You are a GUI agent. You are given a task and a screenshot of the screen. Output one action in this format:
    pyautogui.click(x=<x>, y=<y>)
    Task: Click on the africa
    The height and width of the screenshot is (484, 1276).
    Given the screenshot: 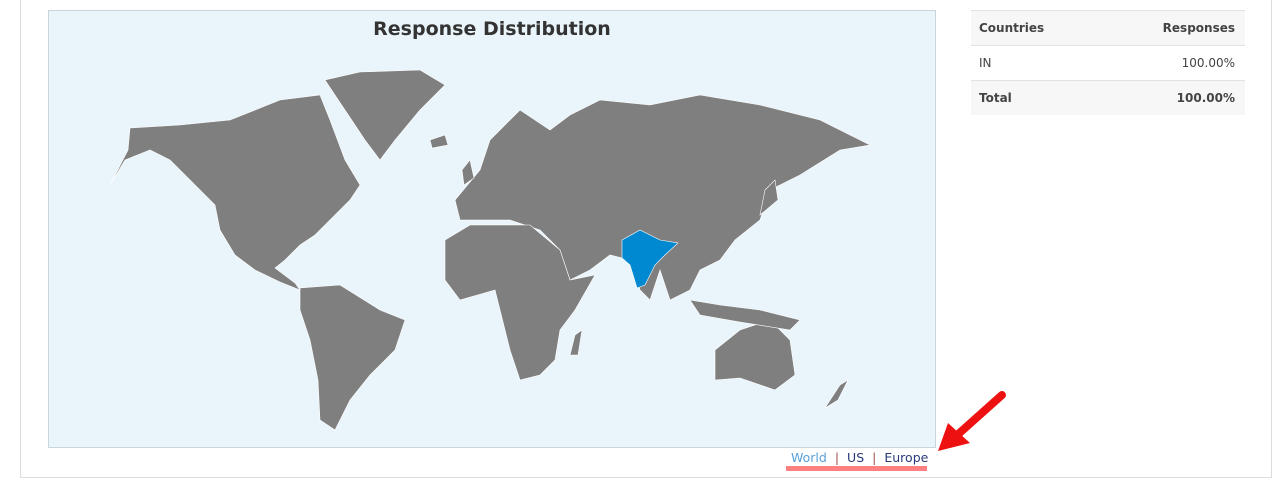 What is the action you would take?
    pyautogui.click(x=520, y=302)
    